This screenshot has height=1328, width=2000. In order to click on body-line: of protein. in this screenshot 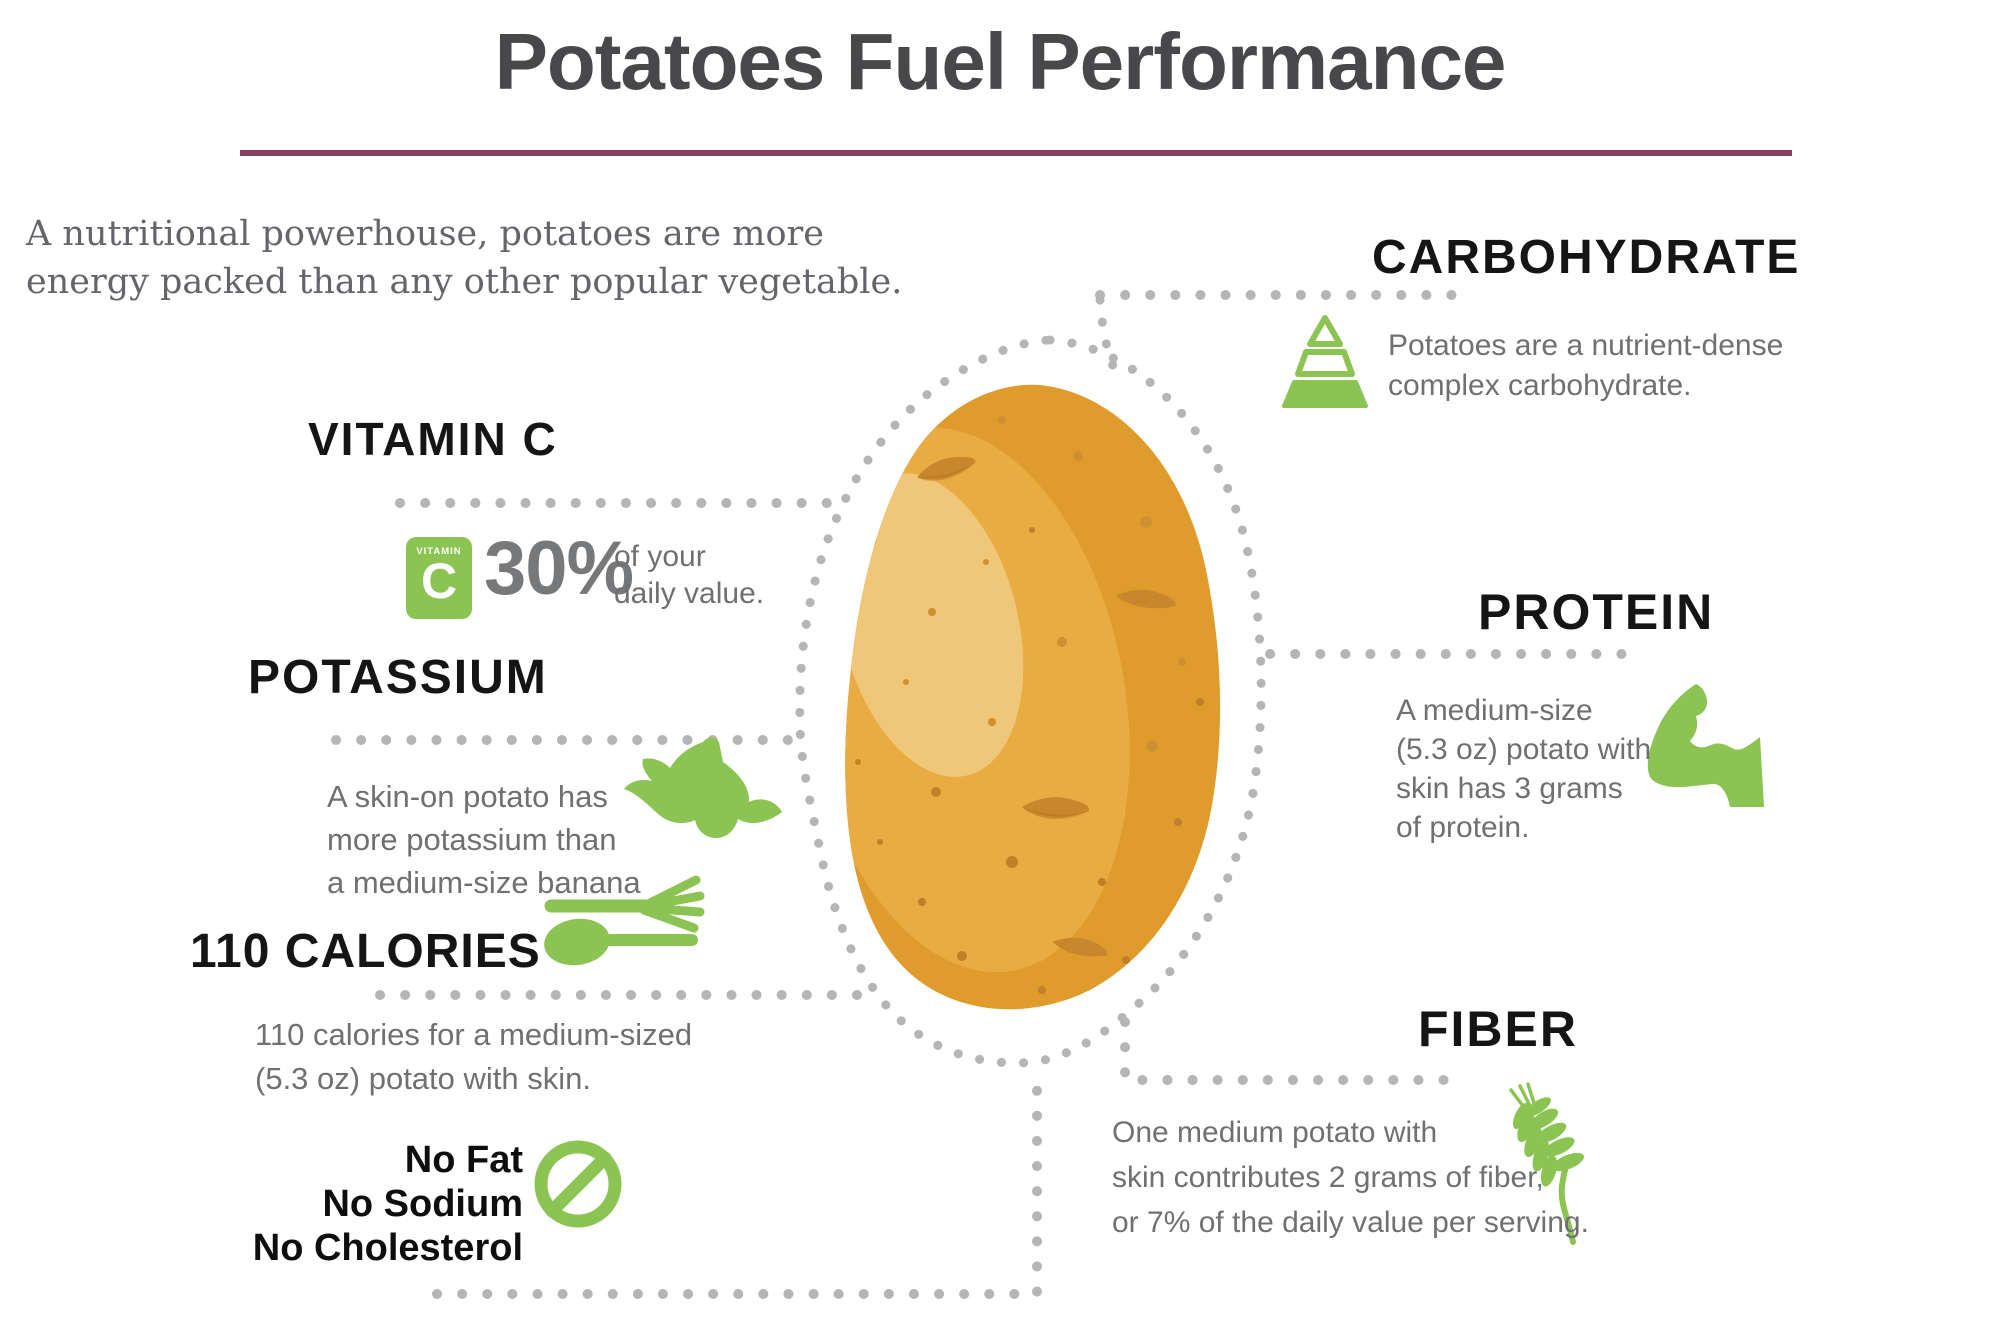, I will do `click(1463, 827)`.